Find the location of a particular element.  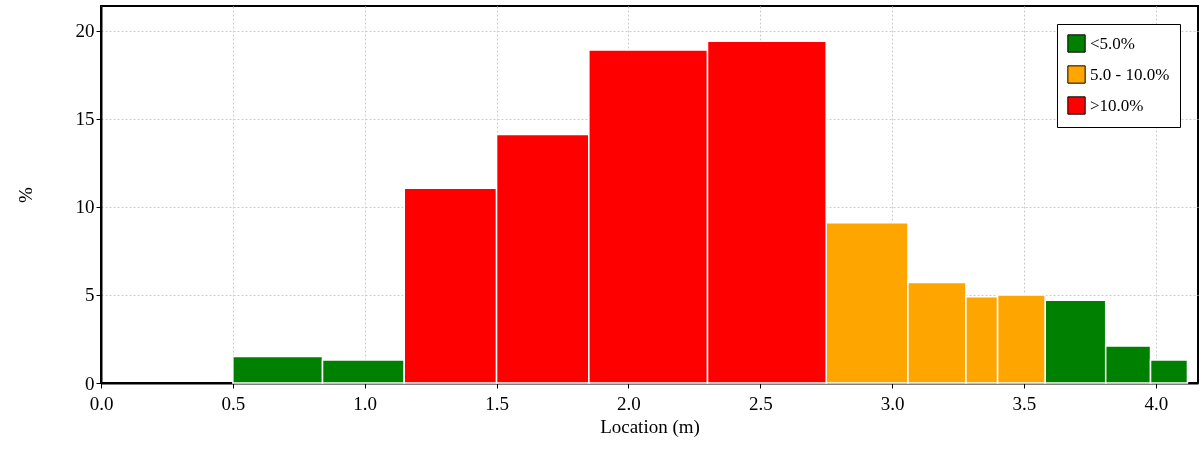

y-tick-label: 15 is located at coordinates (85, 119).